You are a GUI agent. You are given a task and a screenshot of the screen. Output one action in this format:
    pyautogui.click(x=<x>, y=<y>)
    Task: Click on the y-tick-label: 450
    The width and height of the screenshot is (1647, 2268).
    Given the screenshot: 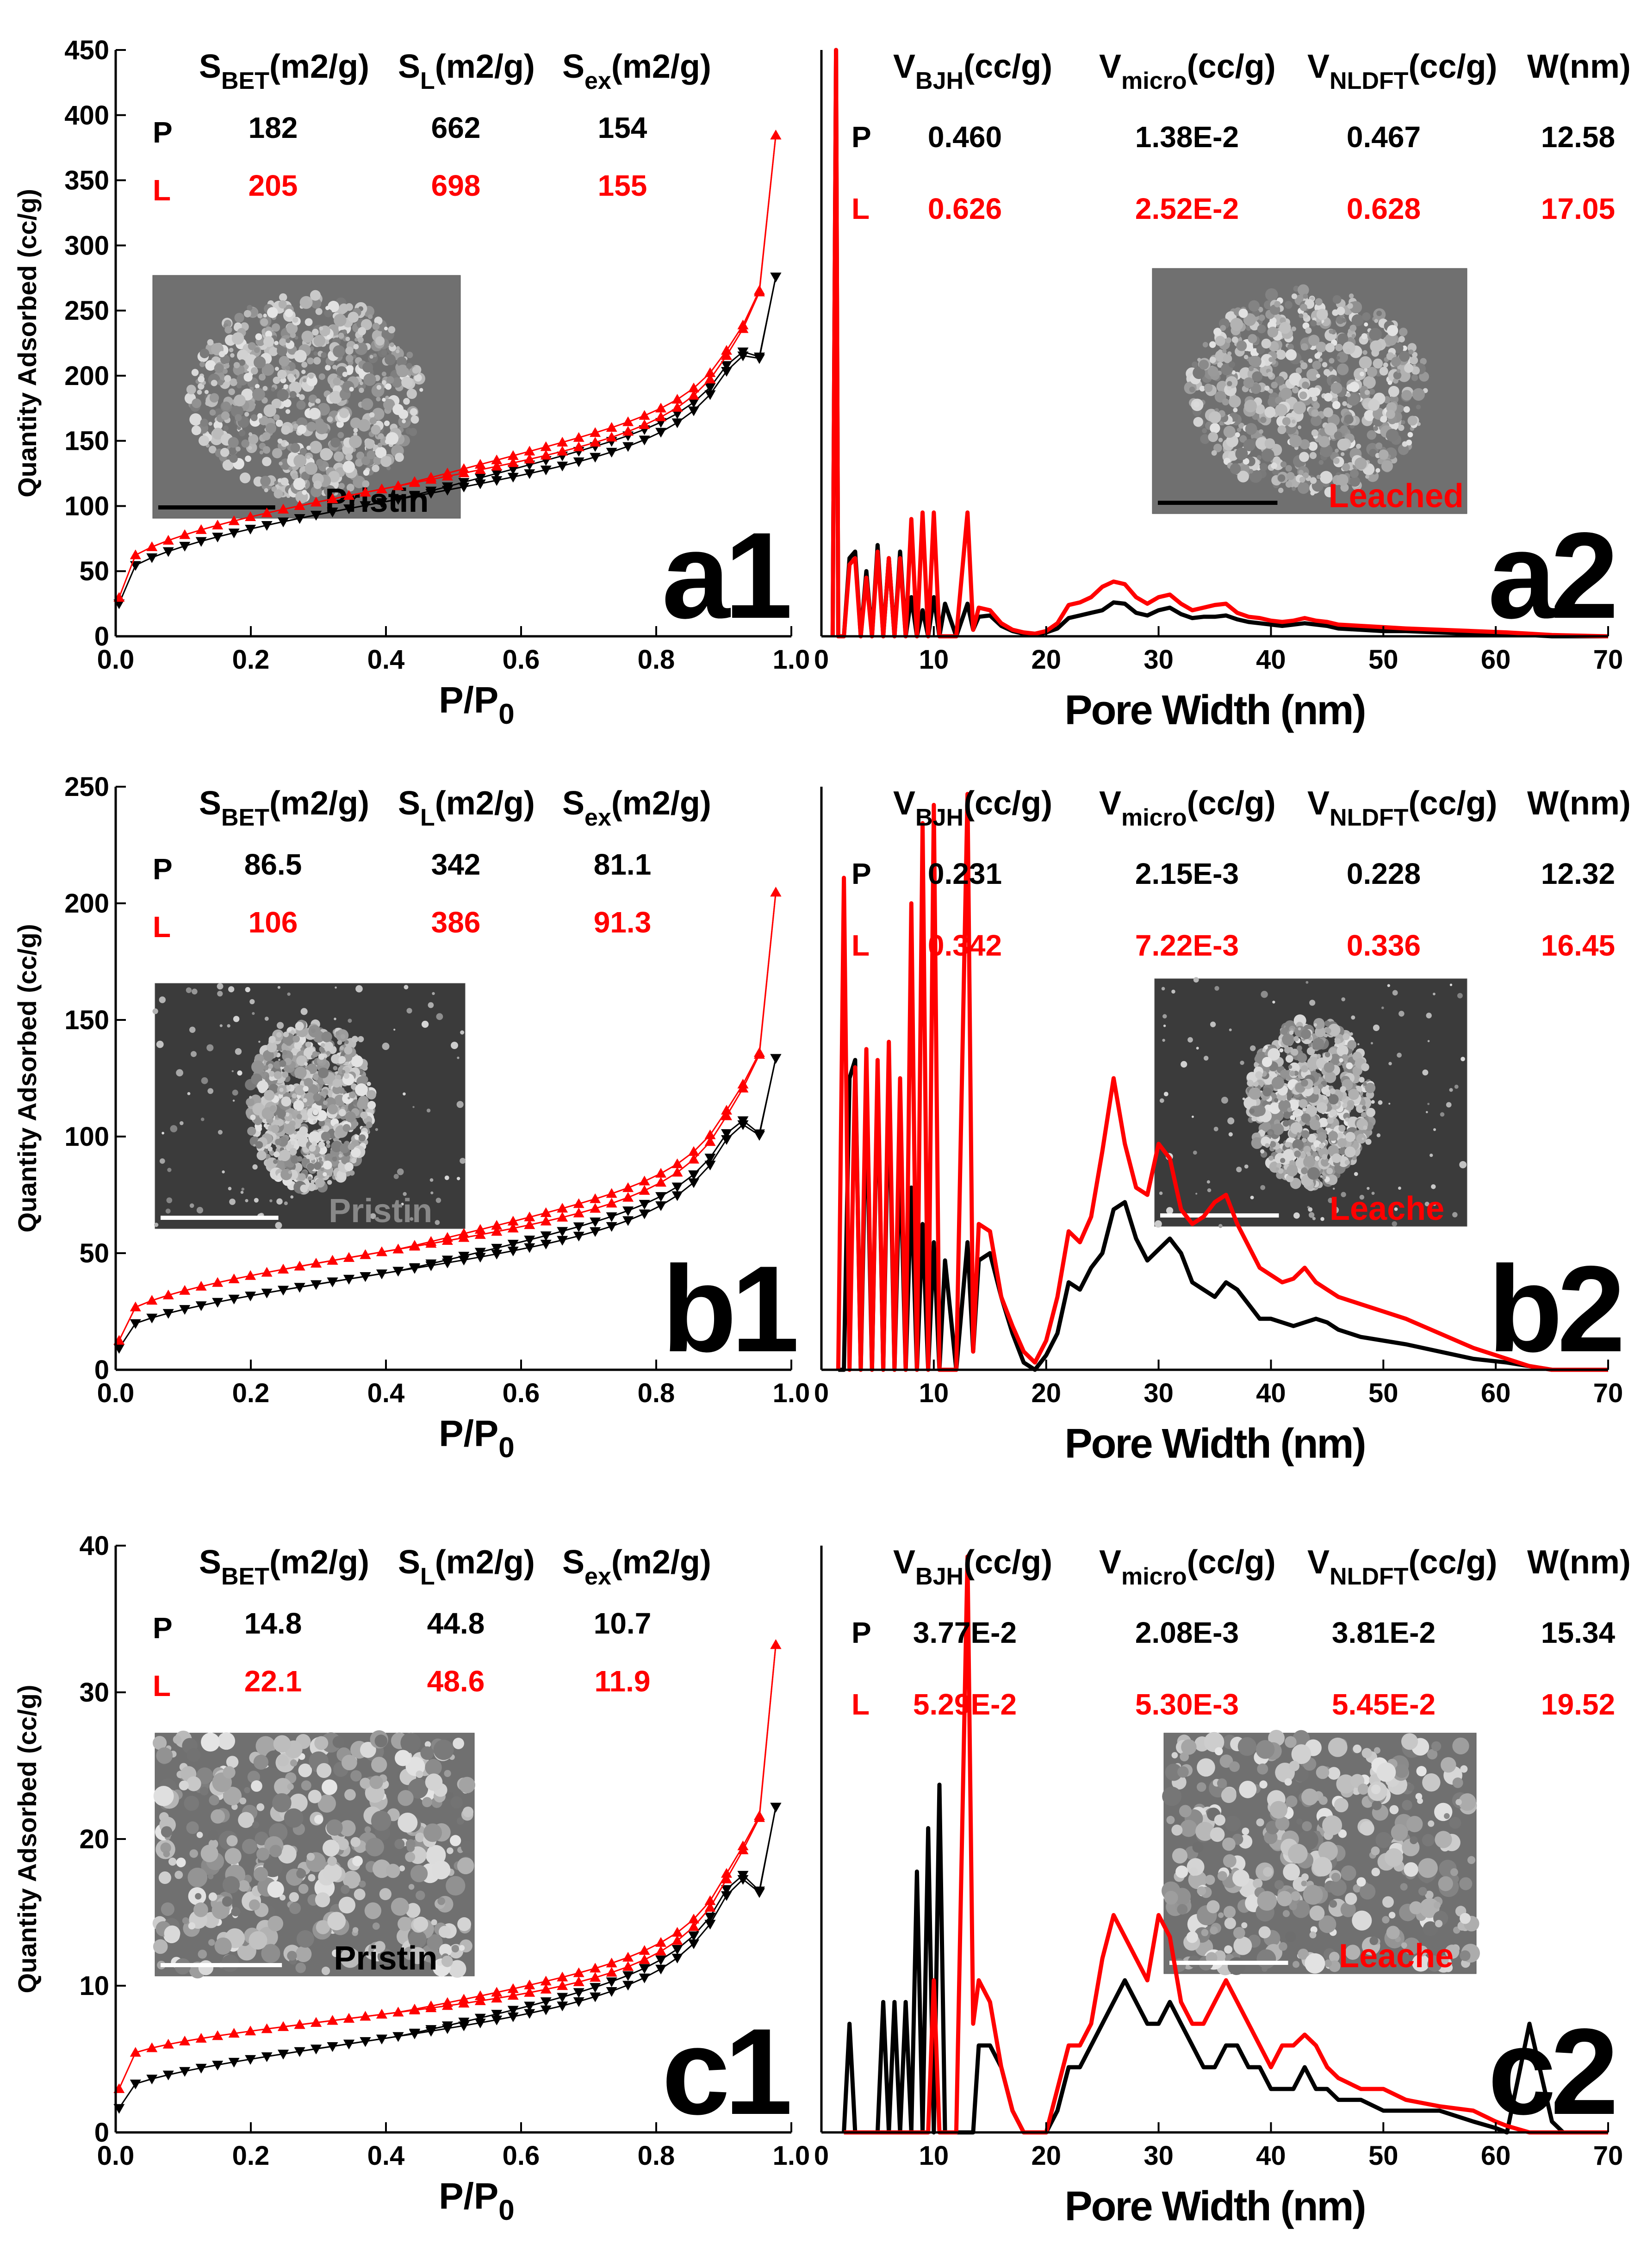 What is the action you would take?
    pyautogui.click(x=86, y=50)
    